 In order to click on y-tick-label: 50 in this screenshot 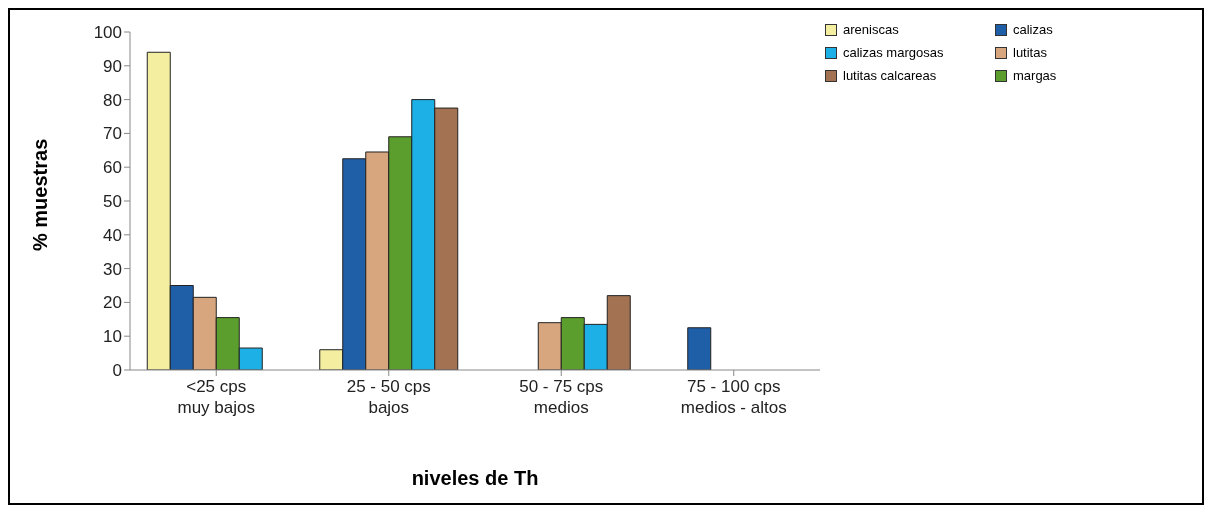, I will do `click(112, 202)`.